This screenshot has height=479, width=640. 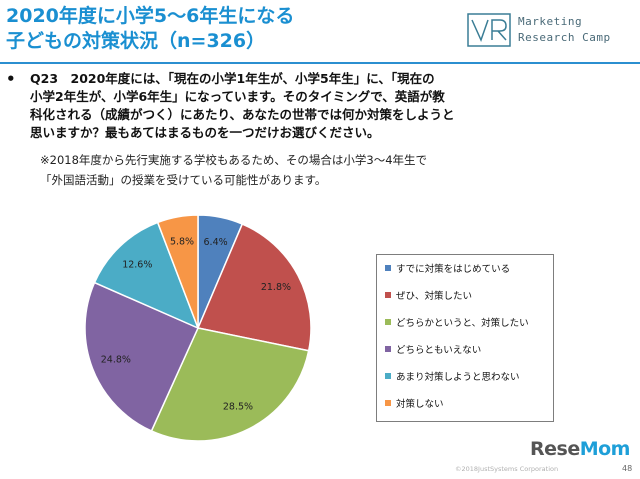 What do you see at coordinates (116, 360) in the screenshot?
I see `slice-label: 24.8%` at bounding box center [116, 360].